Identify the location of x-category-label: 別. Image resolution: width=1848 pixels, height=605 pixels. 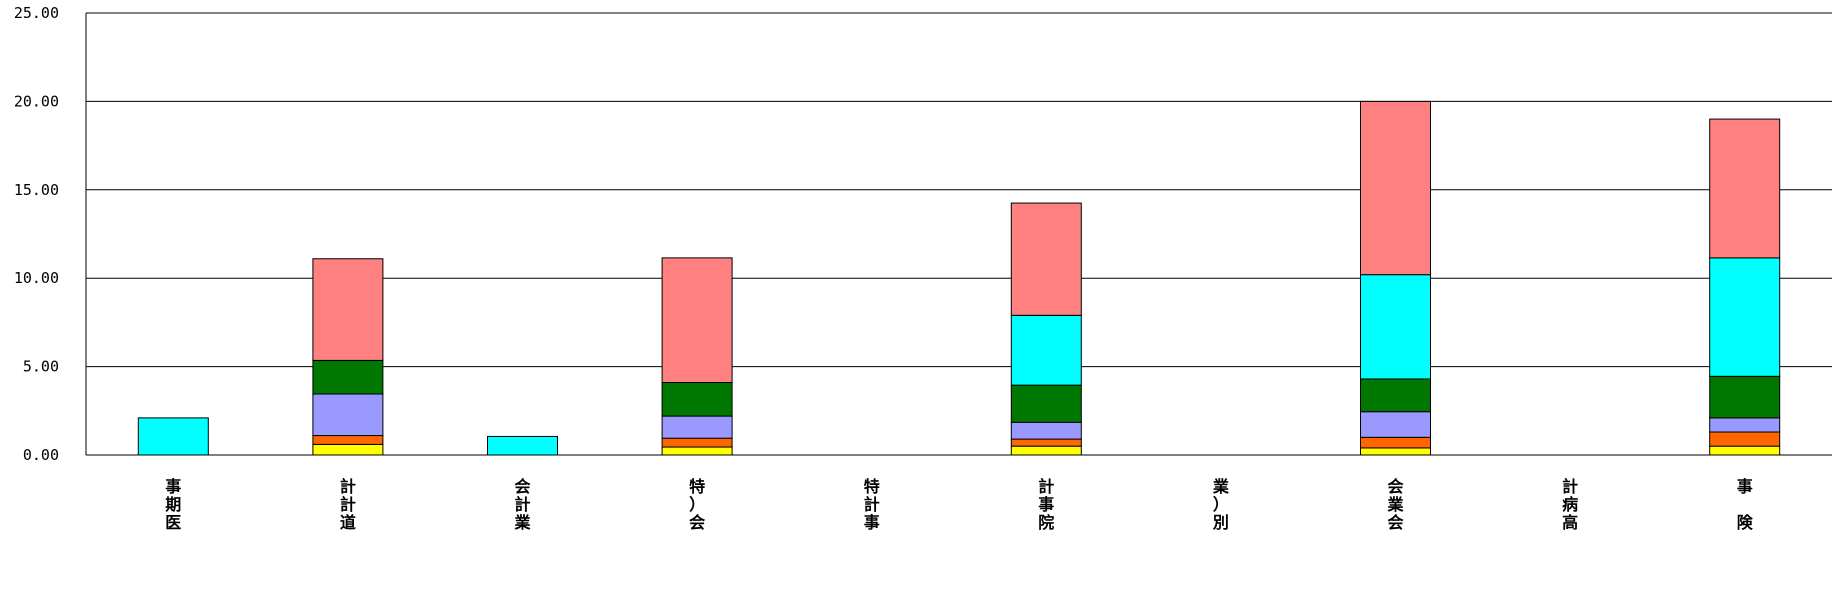
(1221, 522).